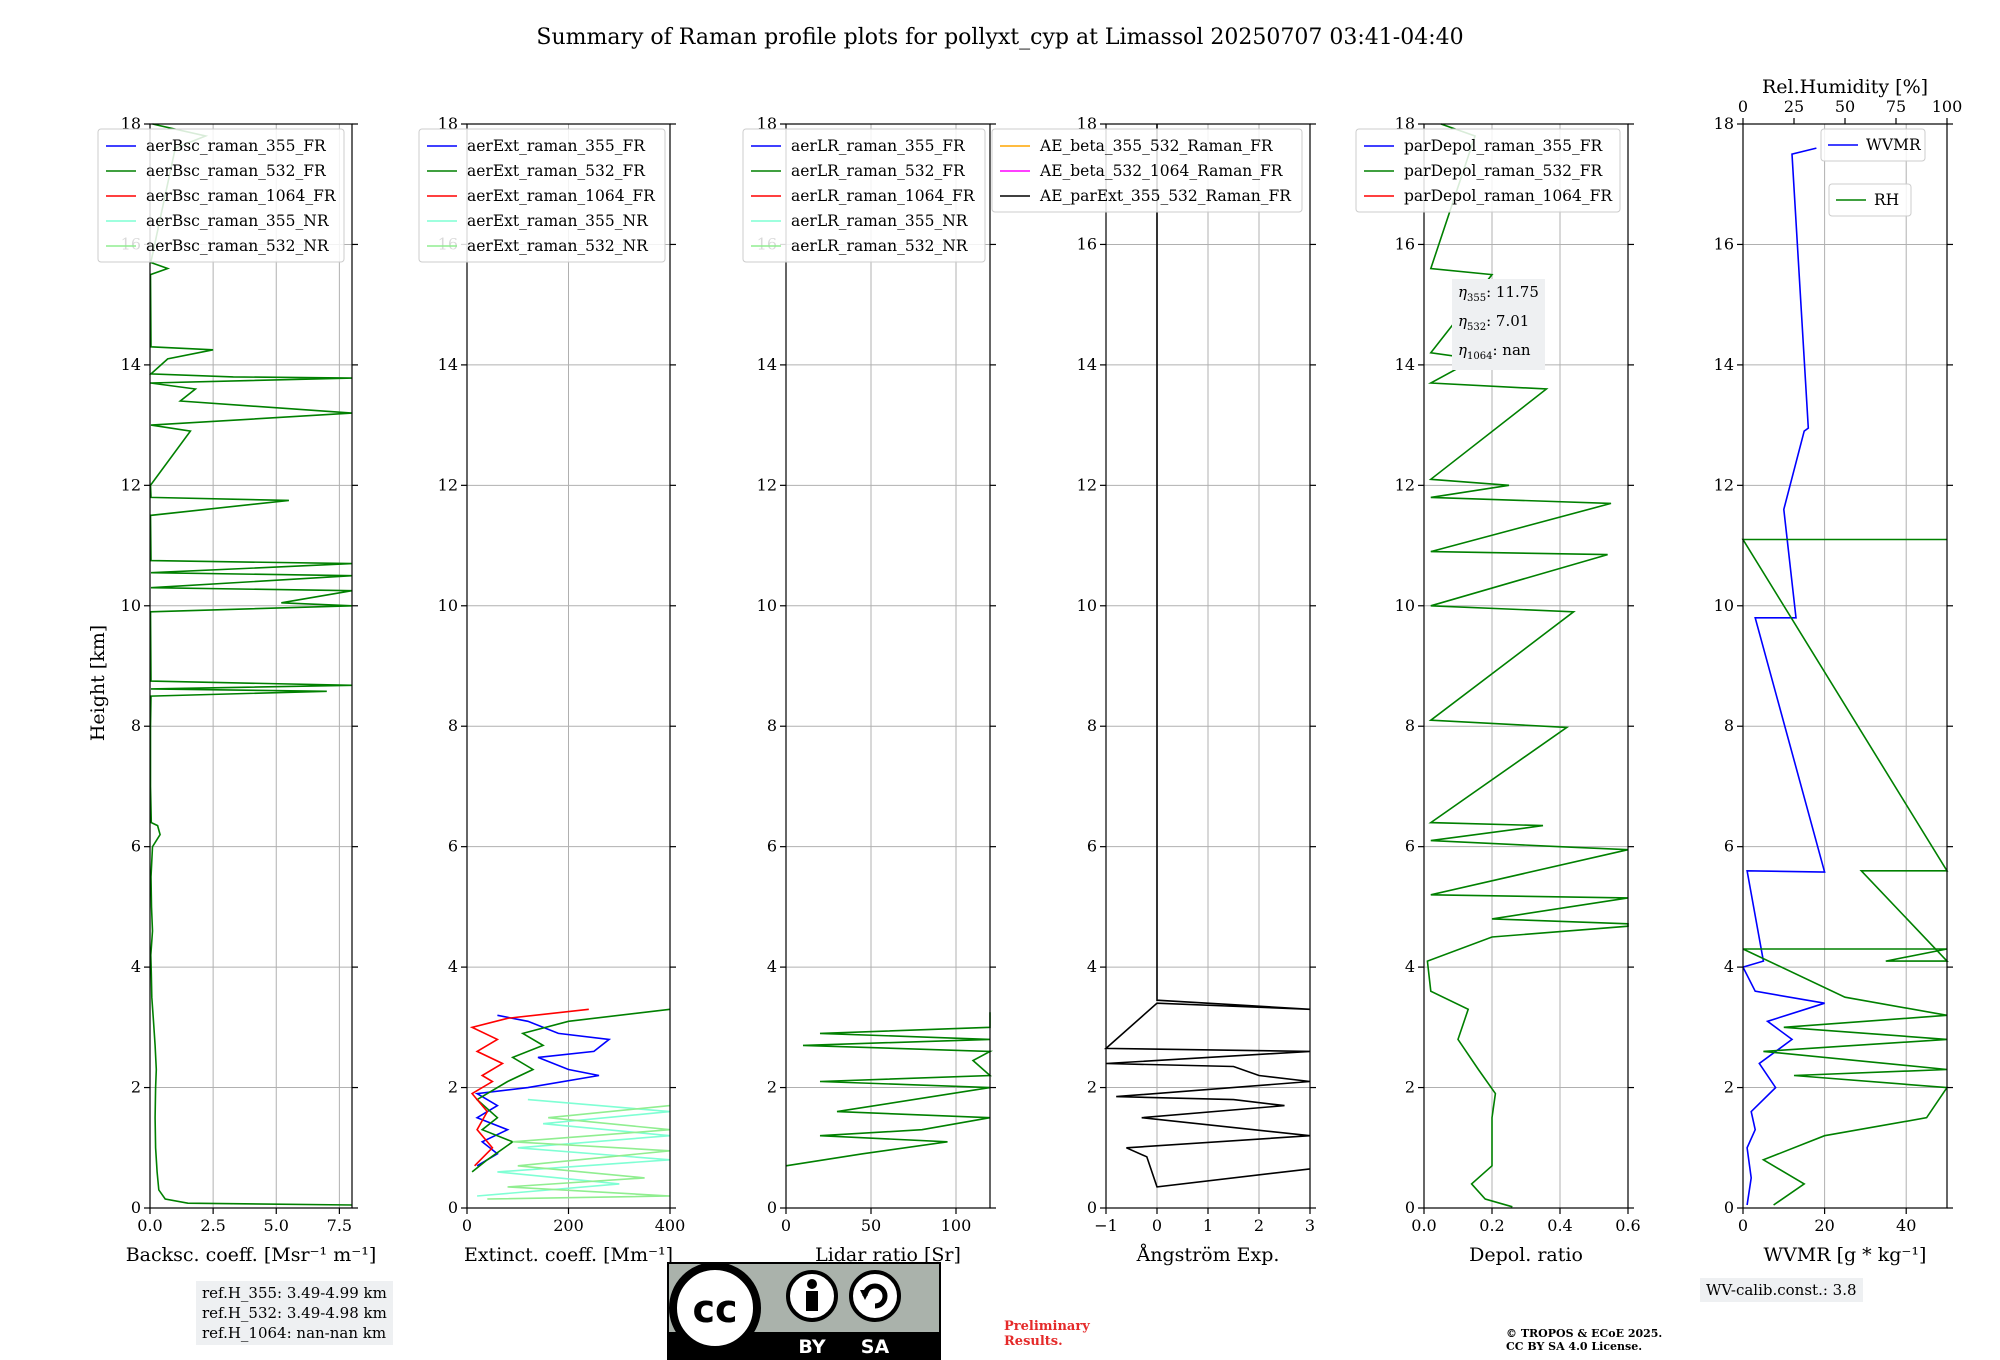 This screenshot has height=1360, width=2000. Describe the element at coordinates (1517, 292) in the screenshot. I see `eta-355-value: 11.75` at that location.